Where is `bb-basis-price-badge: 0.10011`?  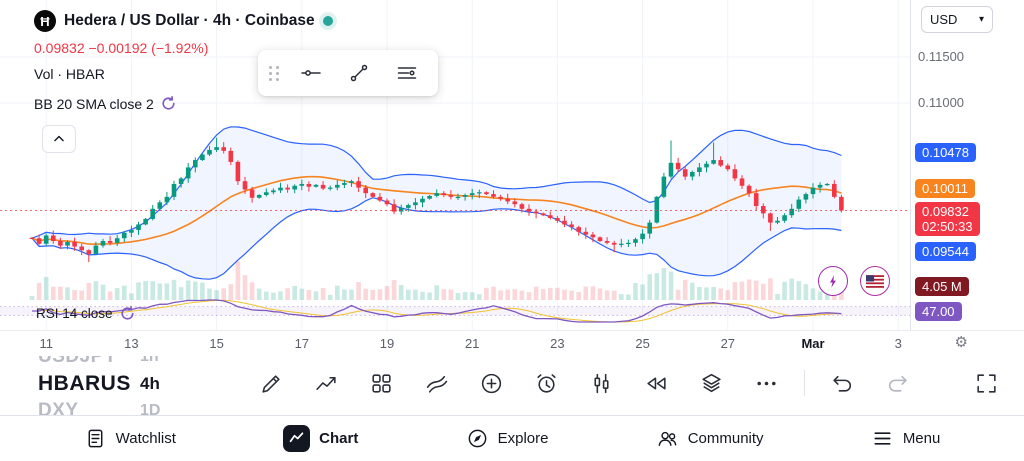
bb-basis-price-badge: 0.10011 is located at coordinates (945, 188).